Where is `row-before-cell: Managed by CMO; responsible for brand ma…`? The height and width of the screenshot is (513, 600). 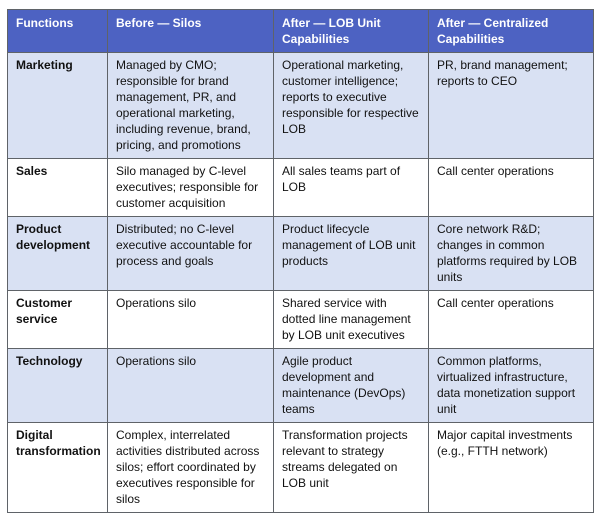 row-before-cell: Managed by CMO; responsible for brand ma… is located at coordinates (190, 105).